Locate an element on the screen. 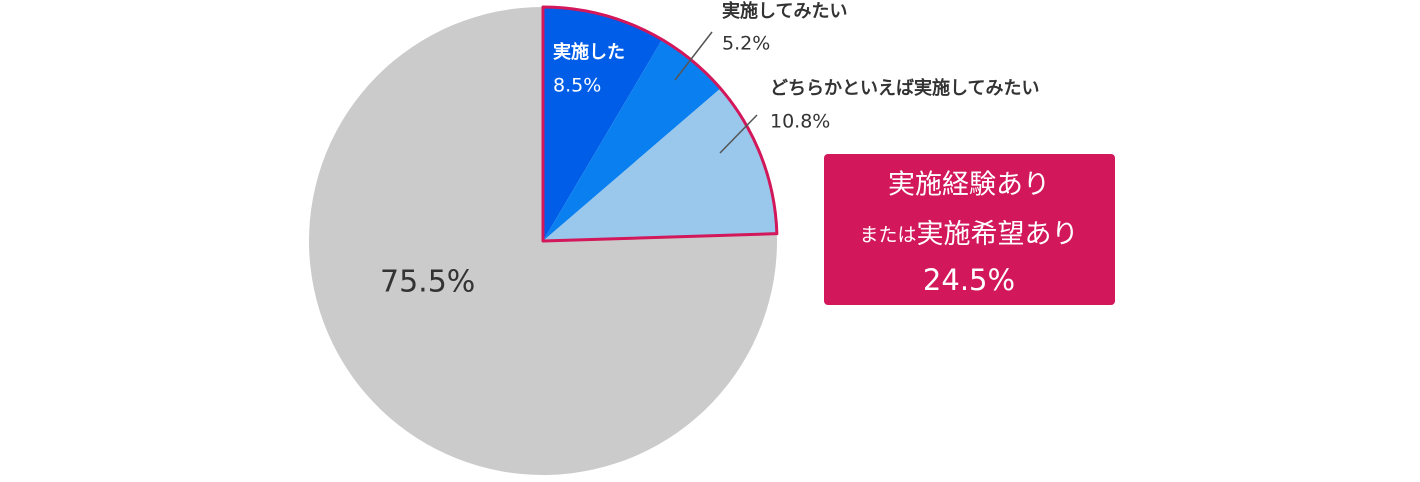  slice-value: 5.2% is located at coordinates (746, 44).